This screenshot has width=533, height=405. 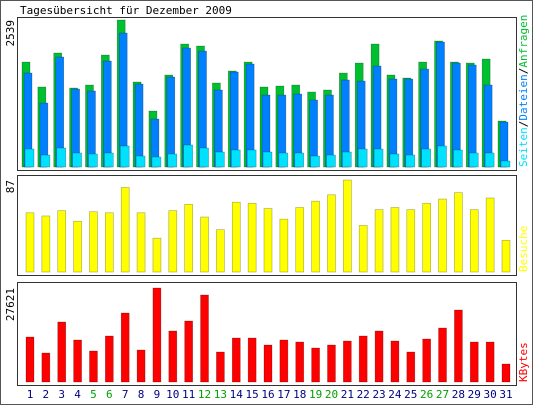 I want to click on x-tick-label: 21, so click(x=347, y=394).